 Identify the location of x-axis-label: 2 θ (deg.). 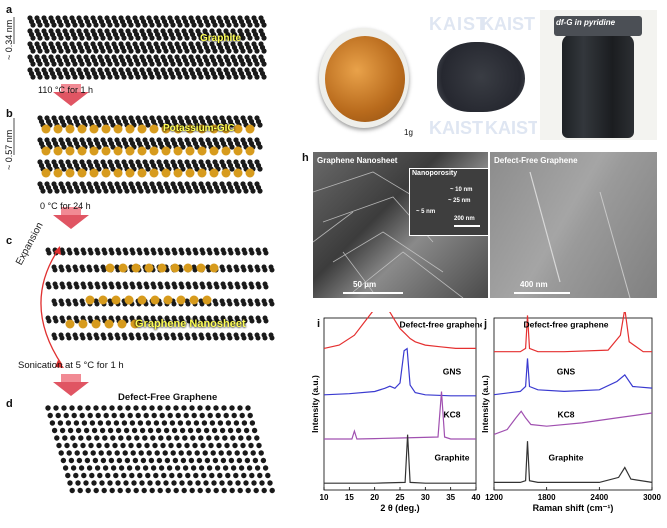
(399, 508).